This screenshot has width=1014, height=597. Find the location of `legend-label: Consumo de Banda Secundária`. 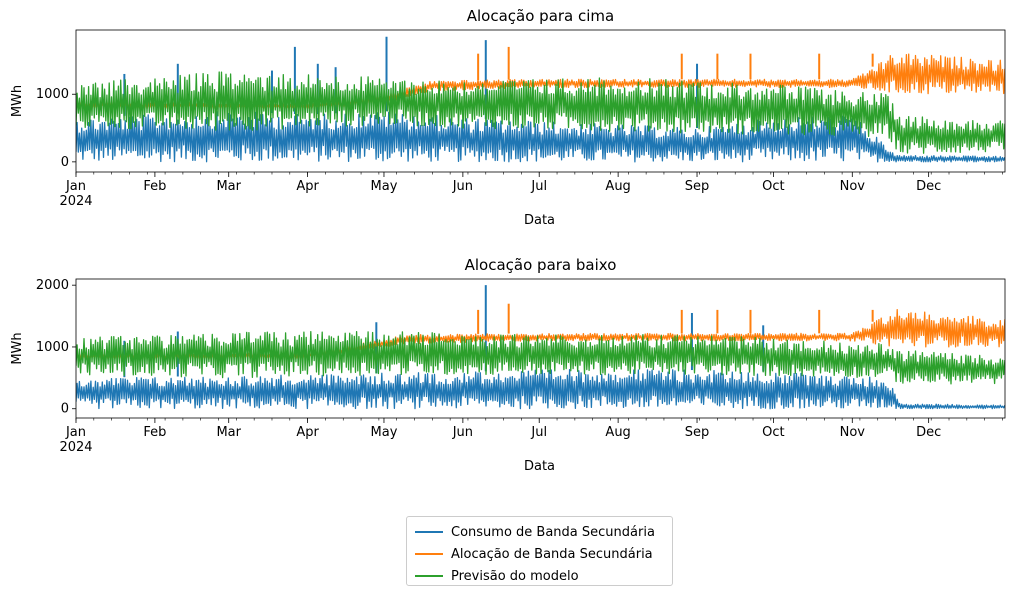

legend-label: Consumo de Banda Secundária is located at coordinates (553, 532).